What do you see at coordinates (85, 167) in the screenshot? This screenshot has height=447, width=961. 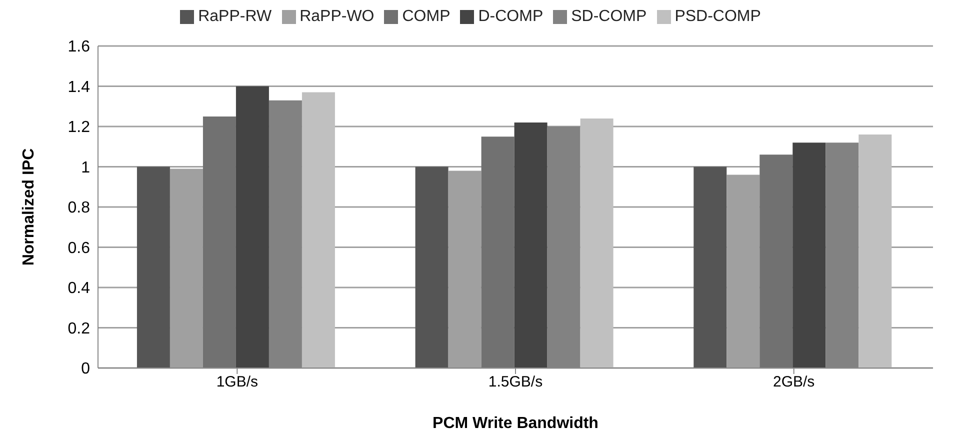 I see `y-tick-label: 1` at bounding box center [85, 167].